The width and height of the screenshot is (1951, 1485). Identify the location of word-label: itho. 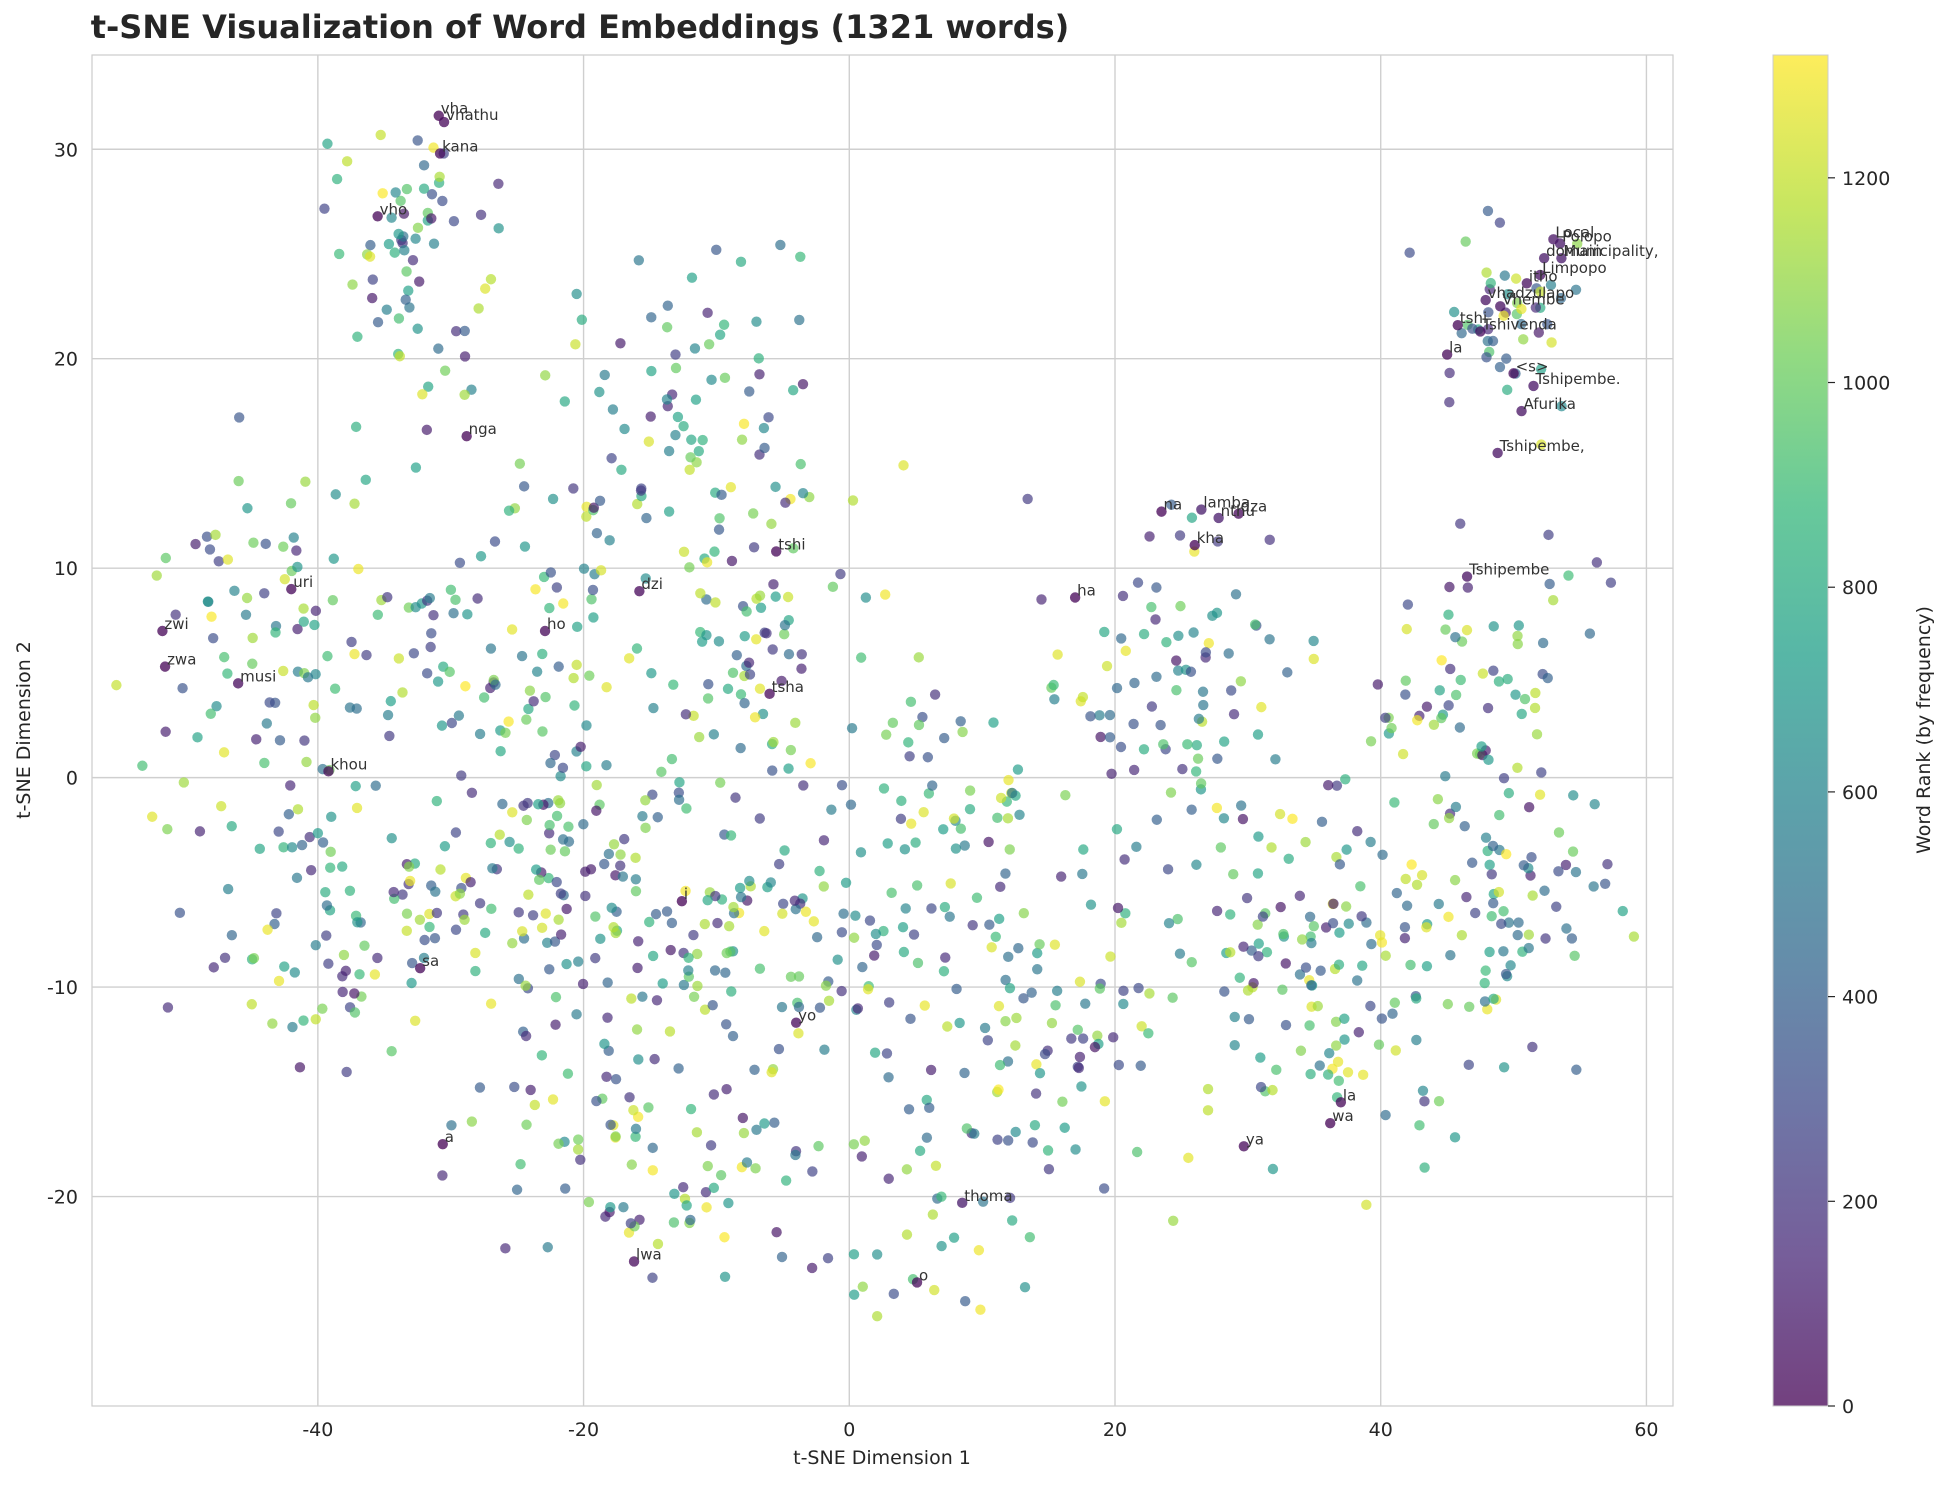
(1543, 276).